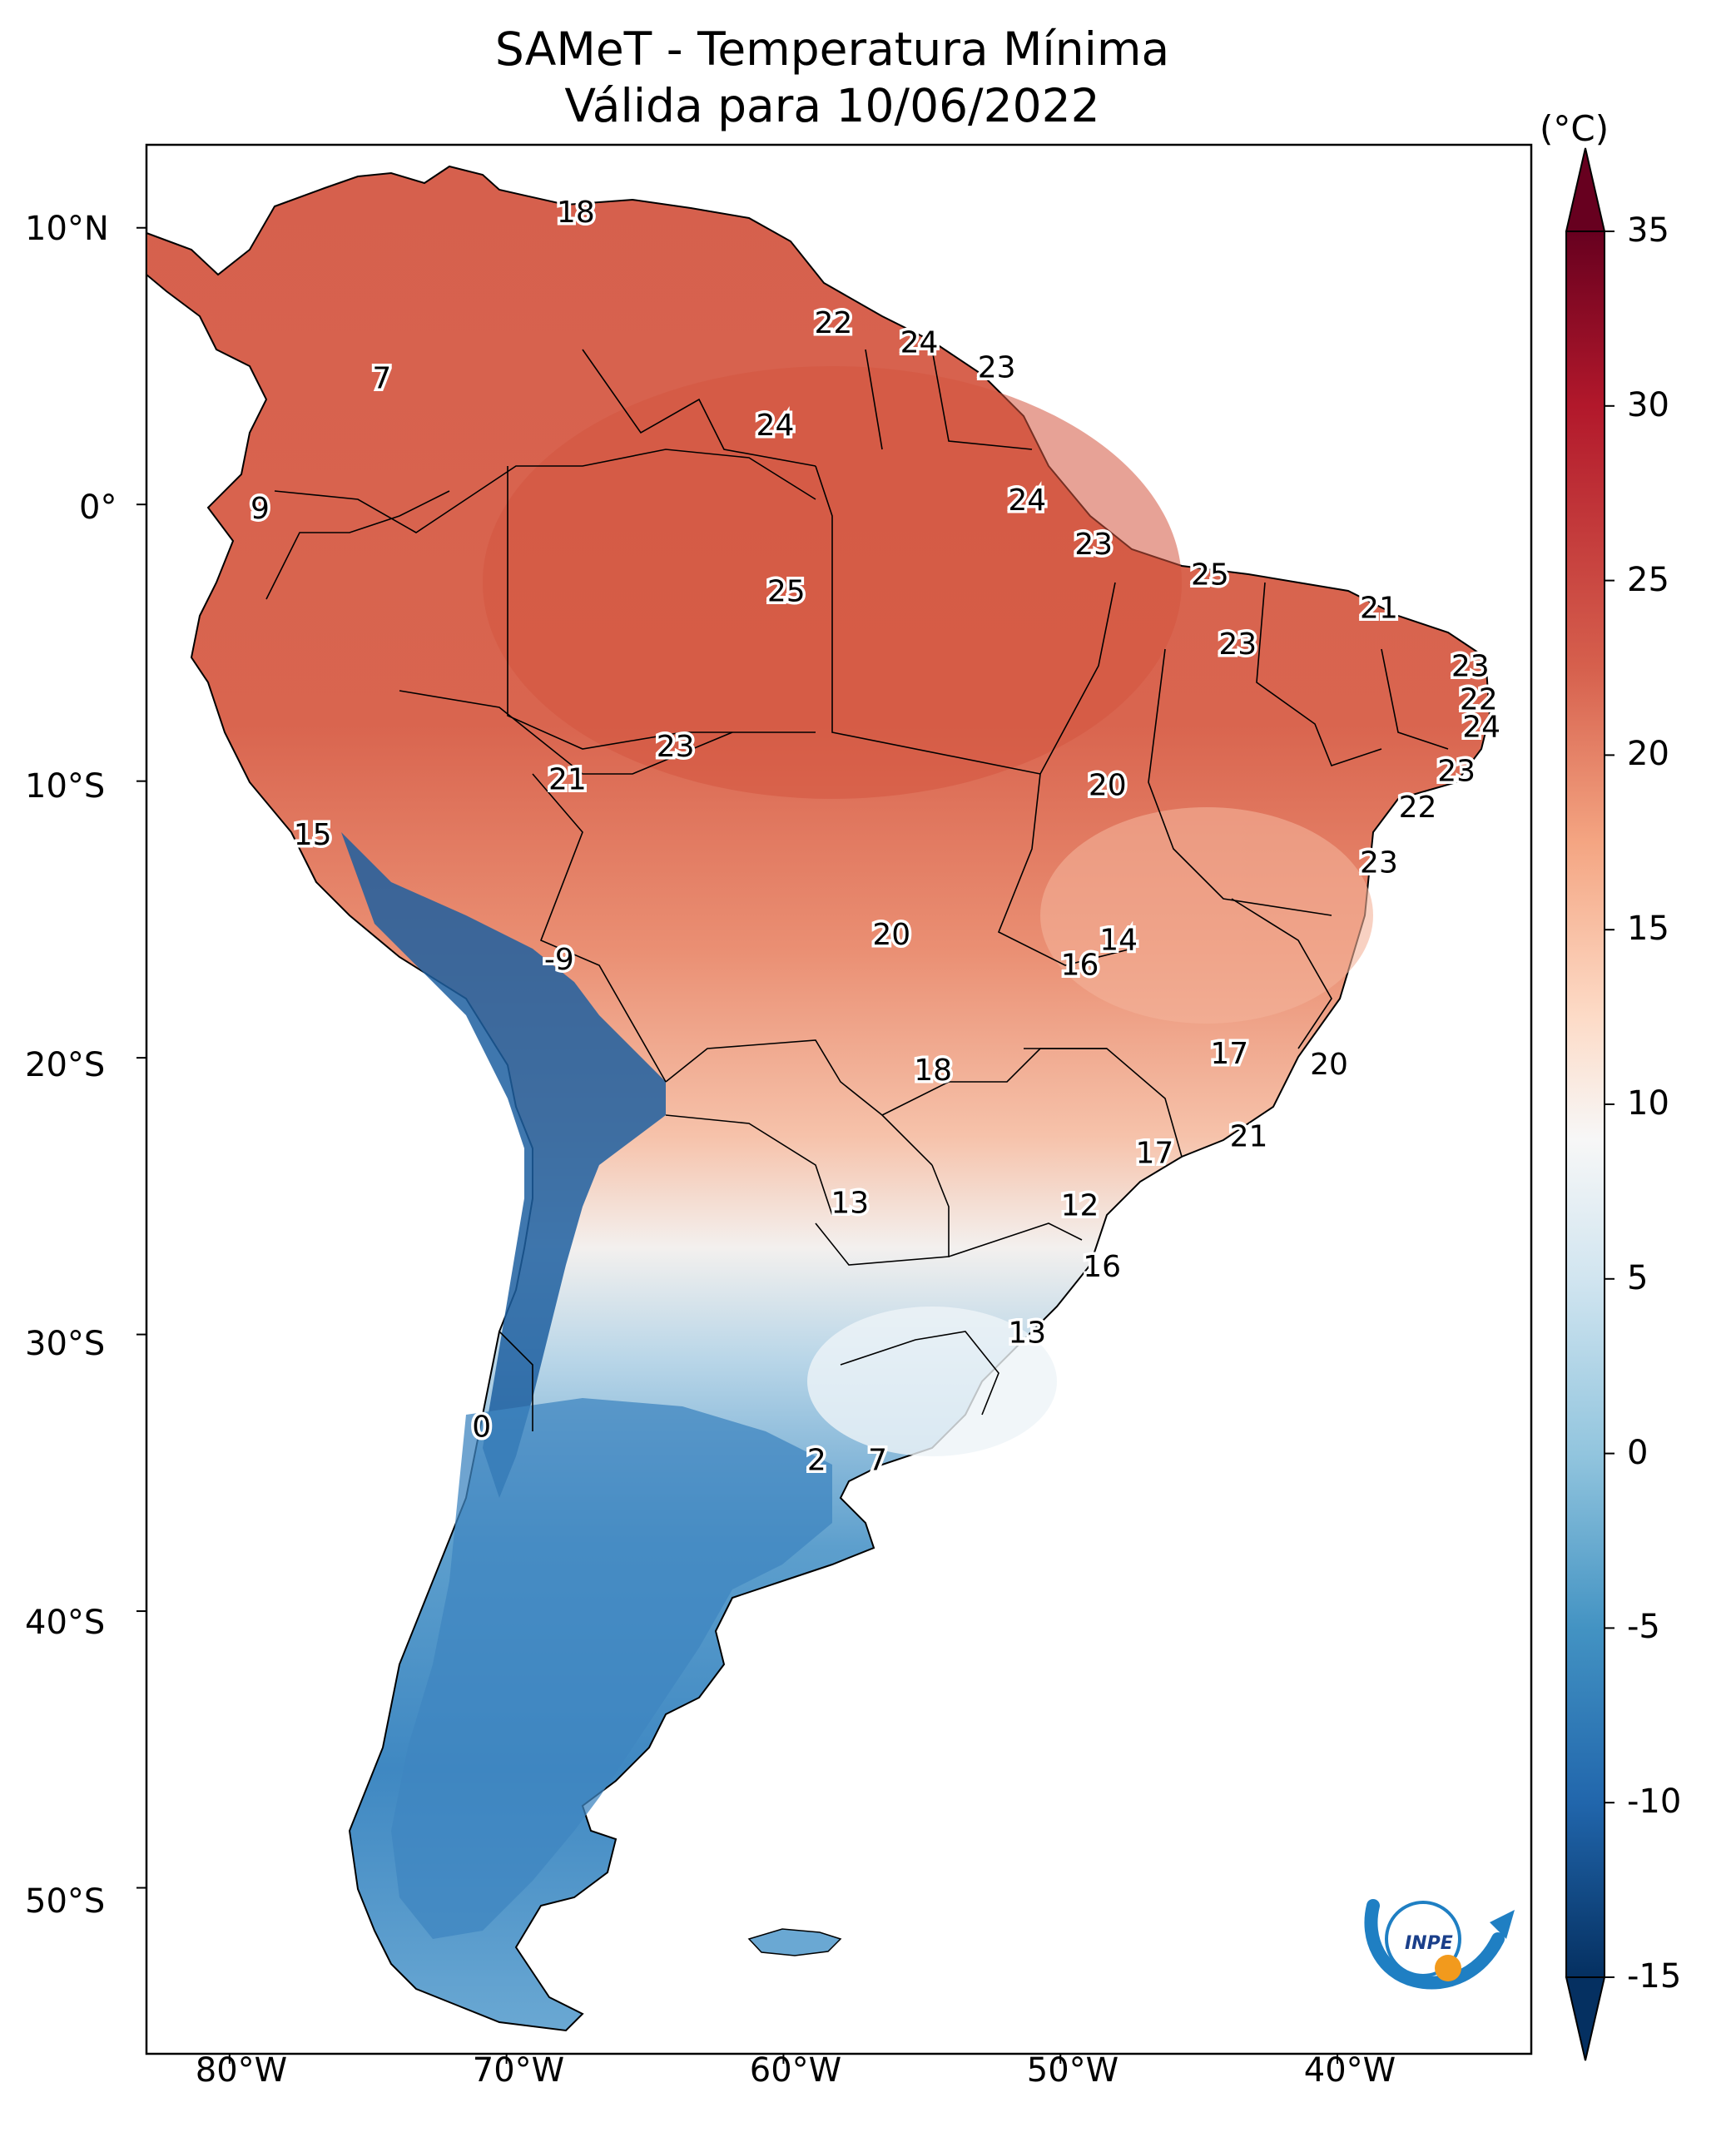 This screenshot has width=1736, height=2152. I want to click on station-label: -9, so click(559, 960).